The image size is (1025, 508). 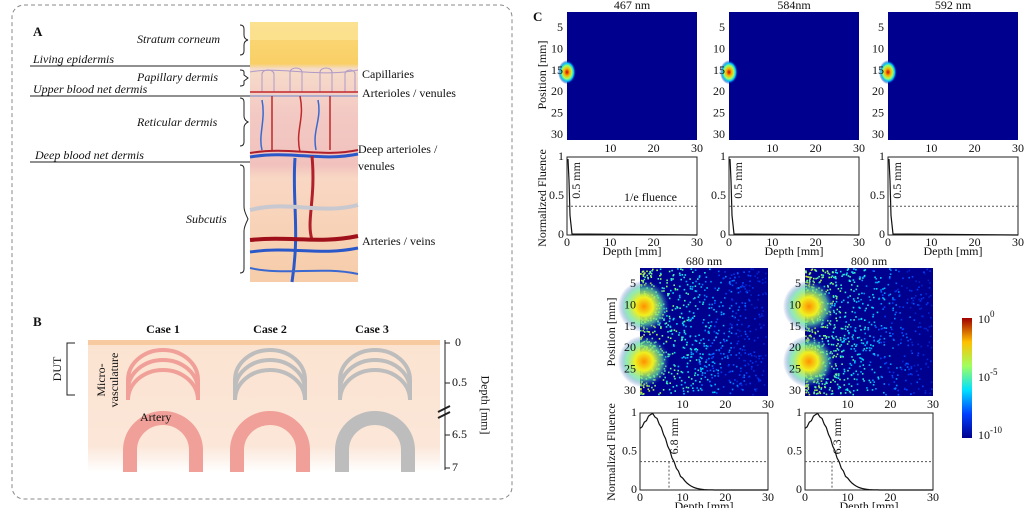 I want to click on y-tick-label: 1, so click(x=561, y=156).